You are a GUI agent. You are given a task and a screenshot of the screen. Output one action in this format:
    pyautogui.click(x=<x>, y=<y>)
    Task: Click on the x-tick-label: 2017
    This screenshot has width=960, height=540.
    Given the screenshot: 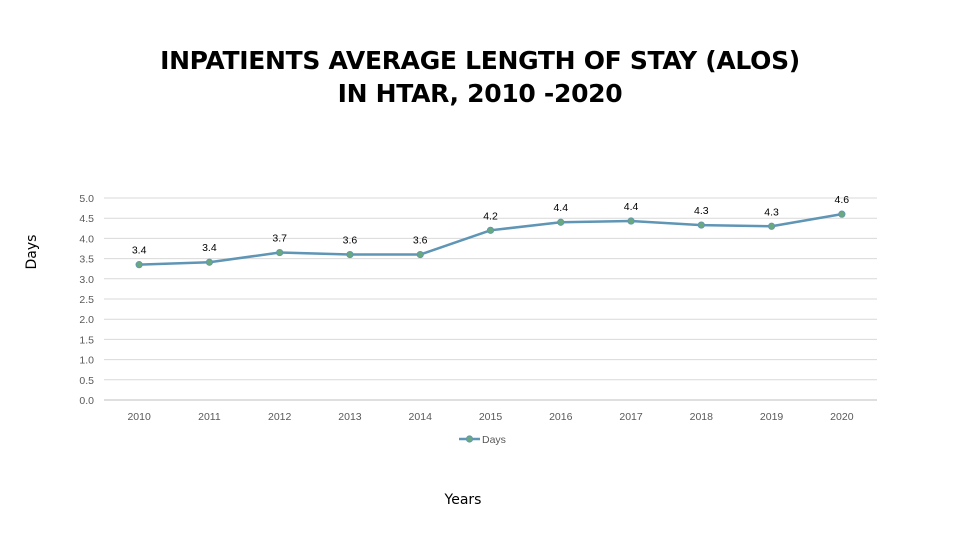 What is the action you would take?
    pyautogui.click(x=631, y=417)
    